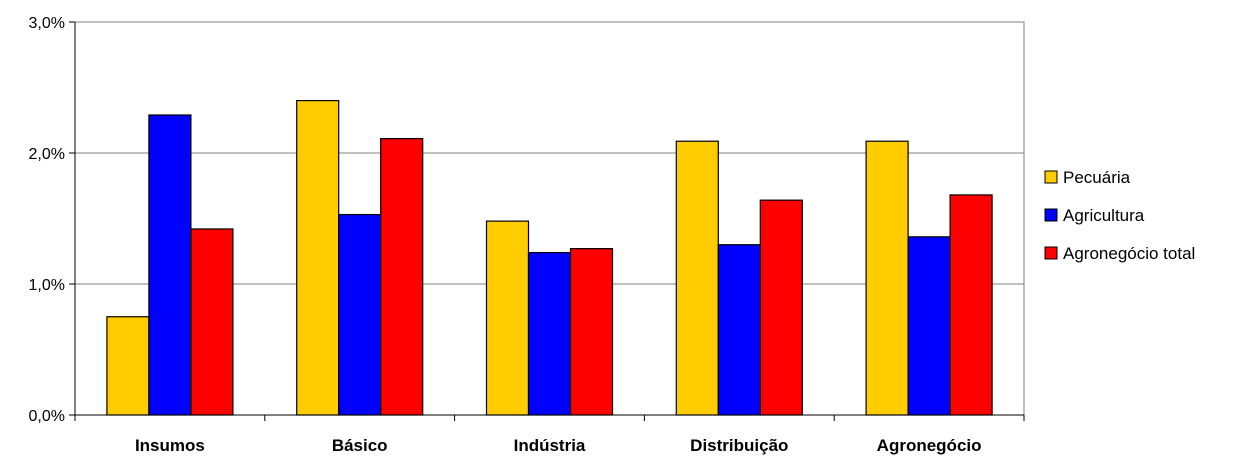  I want to click on legend-label: Agricultura, so click(1104, 215).